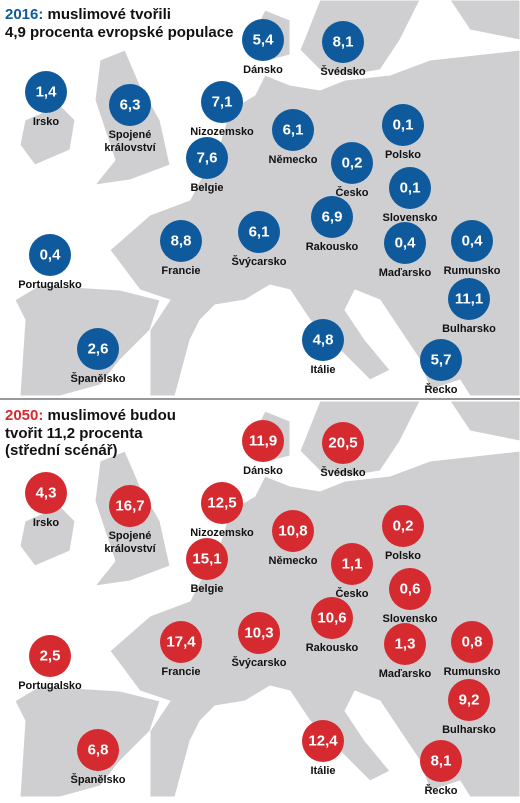 This screenshot has width=520, height=803. What do you see at coordinates (24, 415) in the screenshot?
I see `title-year: 2050:` at bounding box center [24, 415].